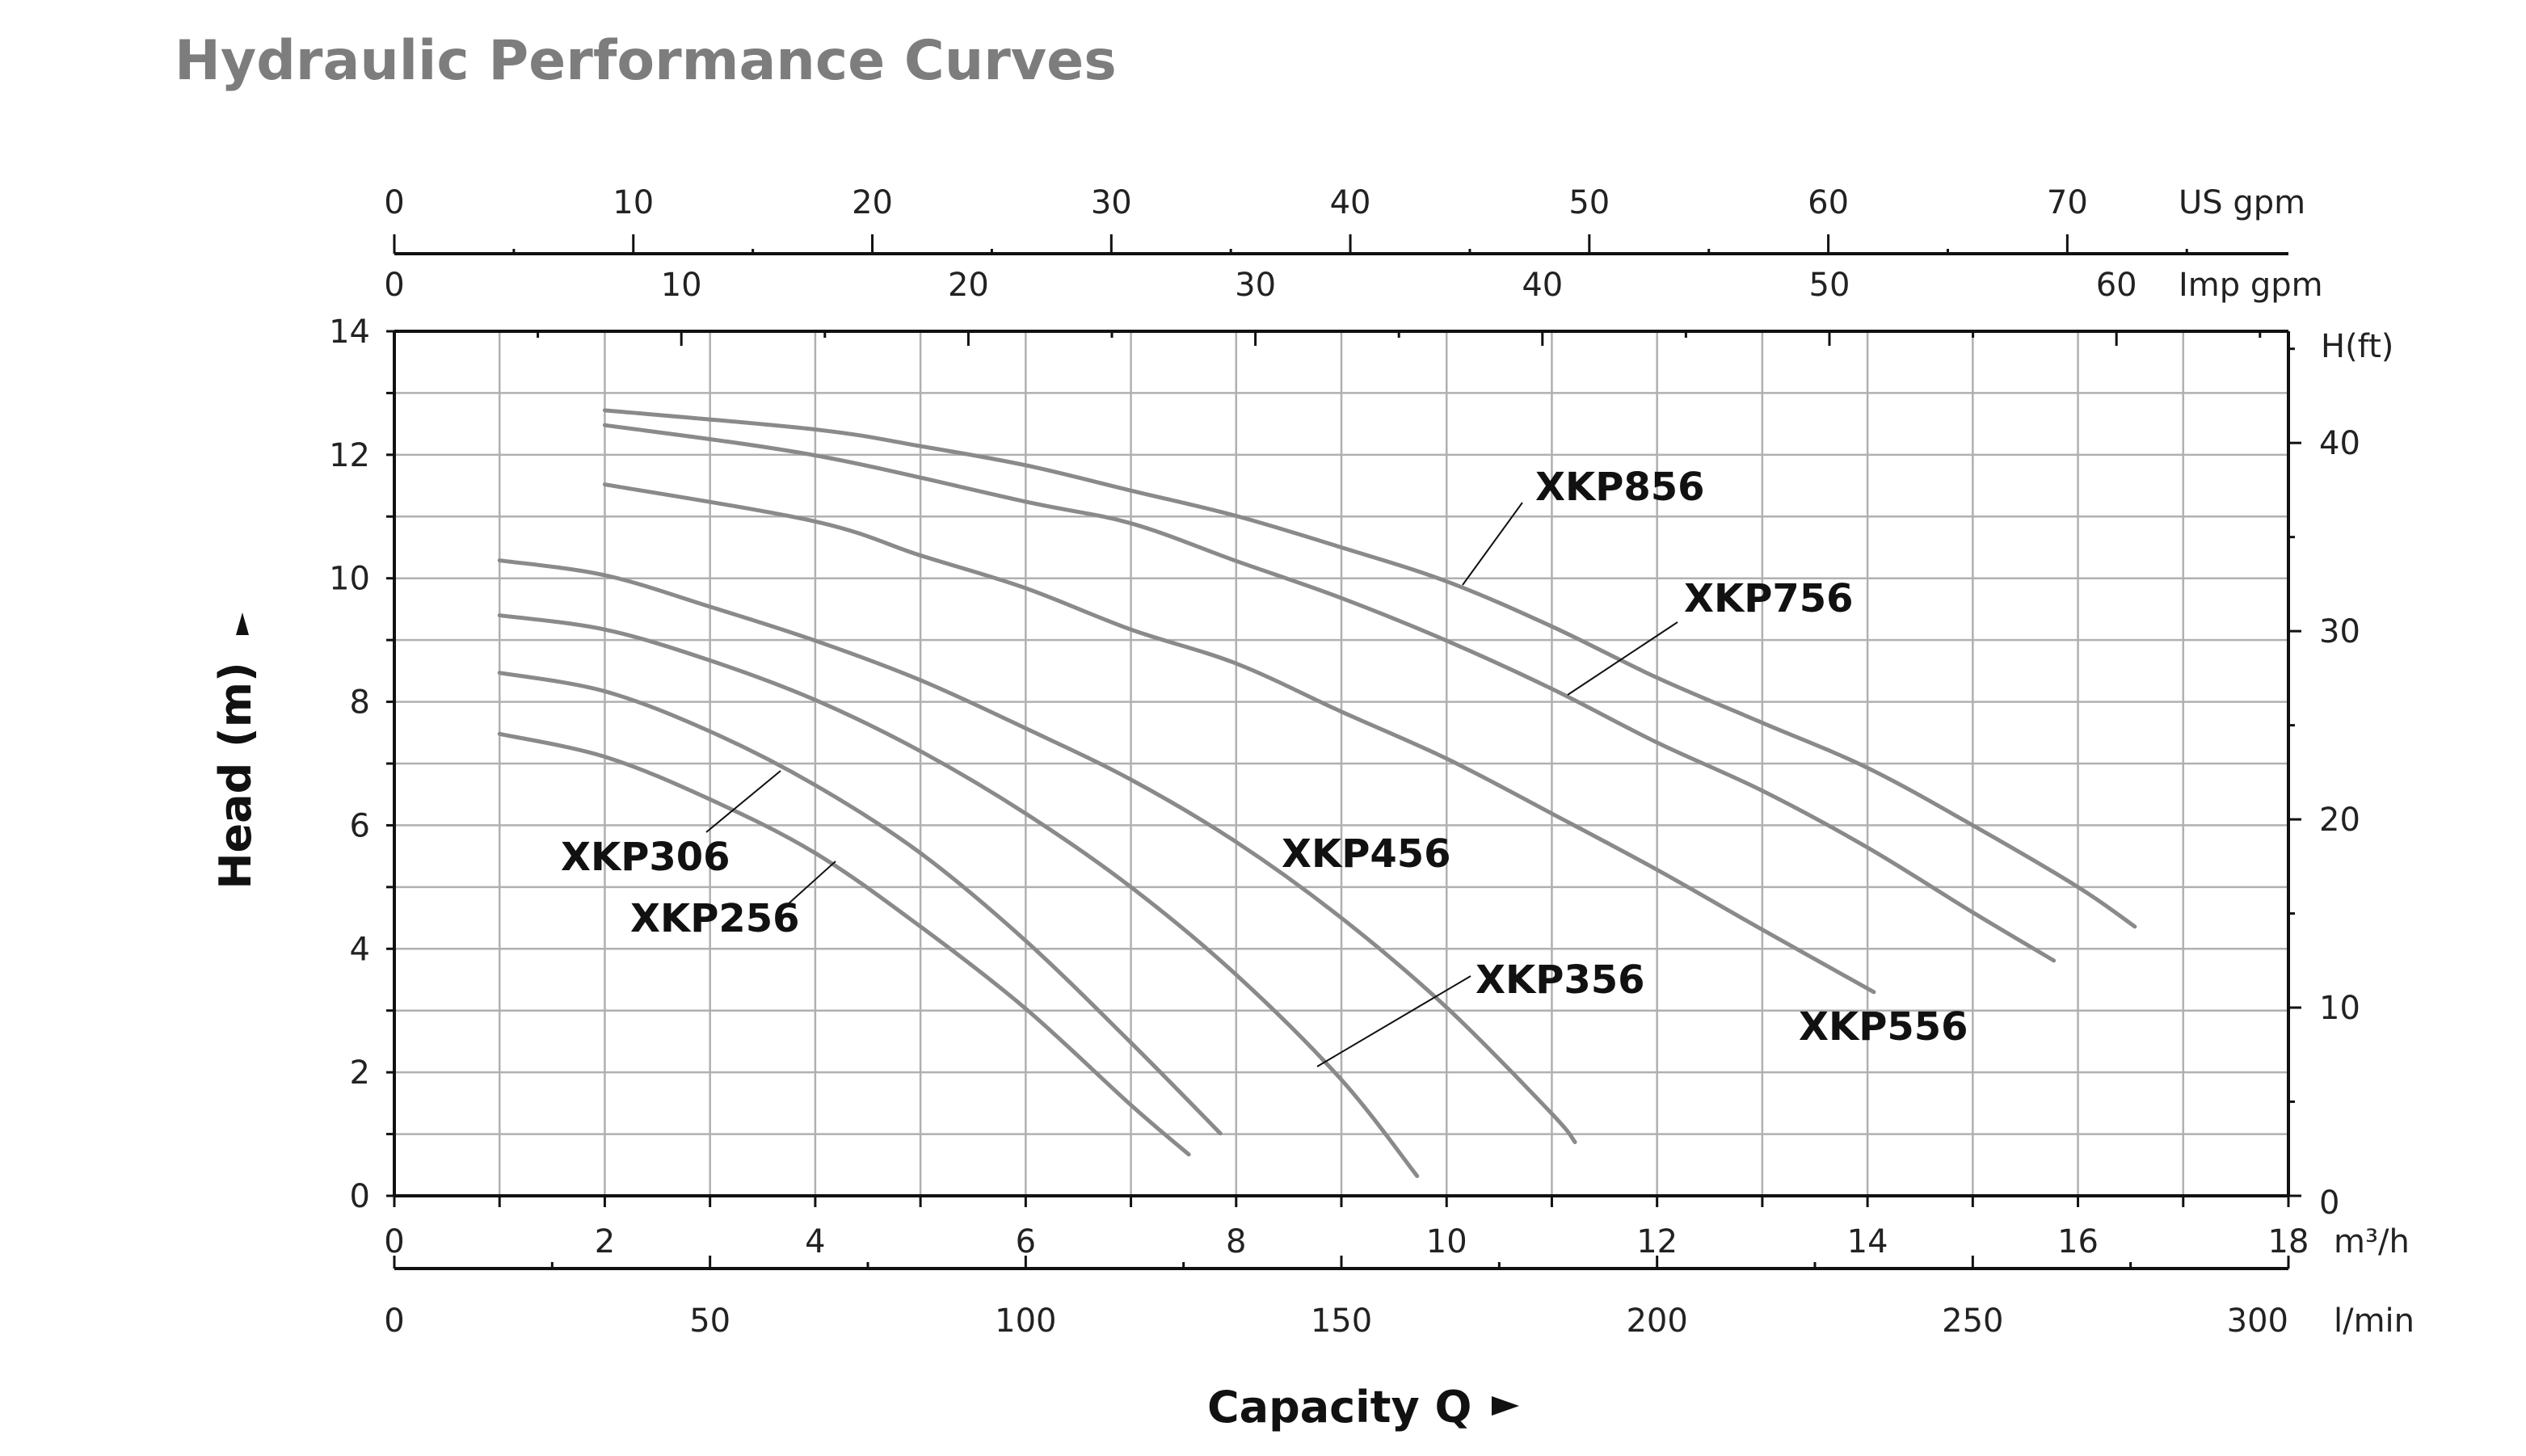 The width and height of the screenshot is (2526, 1456). What do you see at coordinates (1829, 285) in the screenshot?
I see `imp-gpm-tick-label: 50` at bounding box center [1829, 285].